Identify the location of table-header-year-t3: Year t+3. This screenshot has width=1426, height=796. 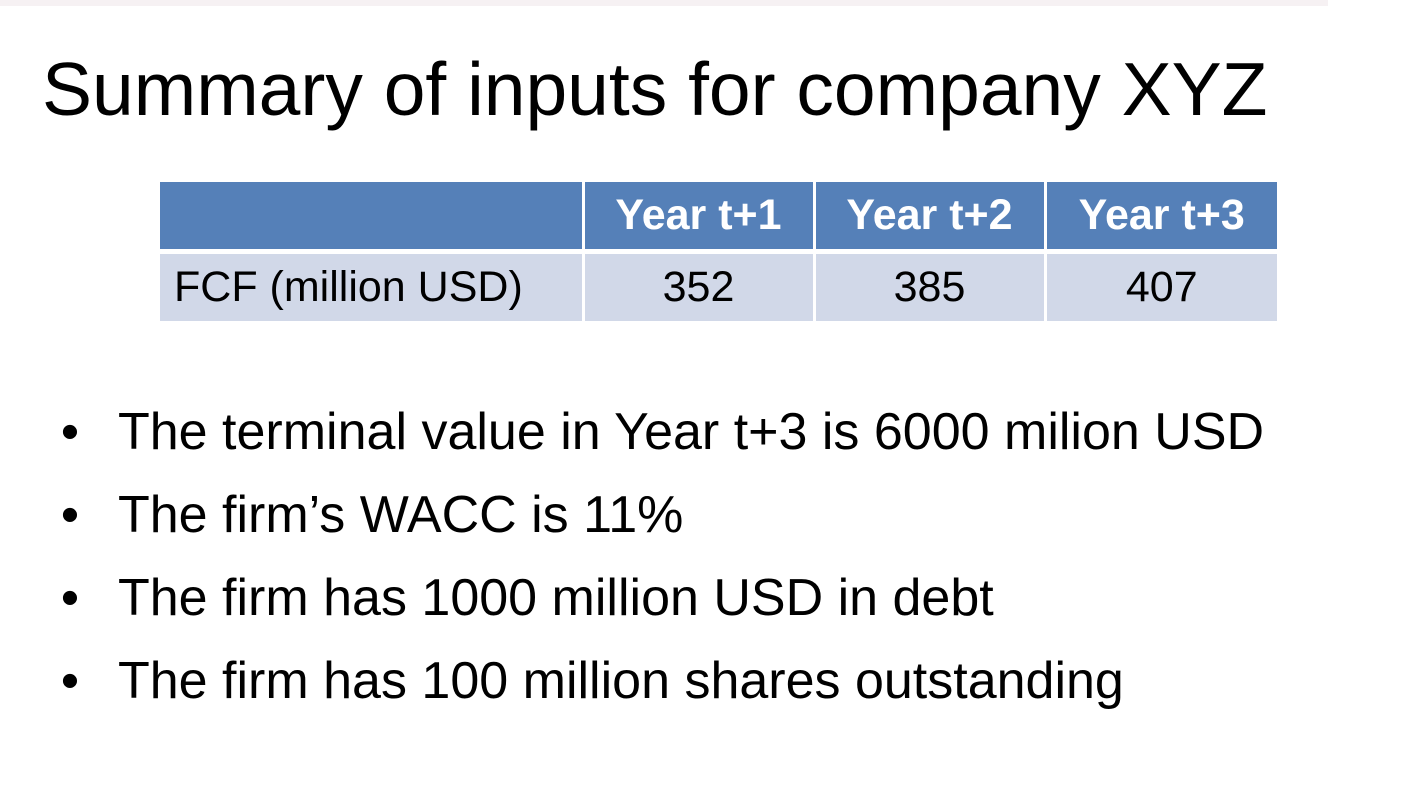
(1161, 218).